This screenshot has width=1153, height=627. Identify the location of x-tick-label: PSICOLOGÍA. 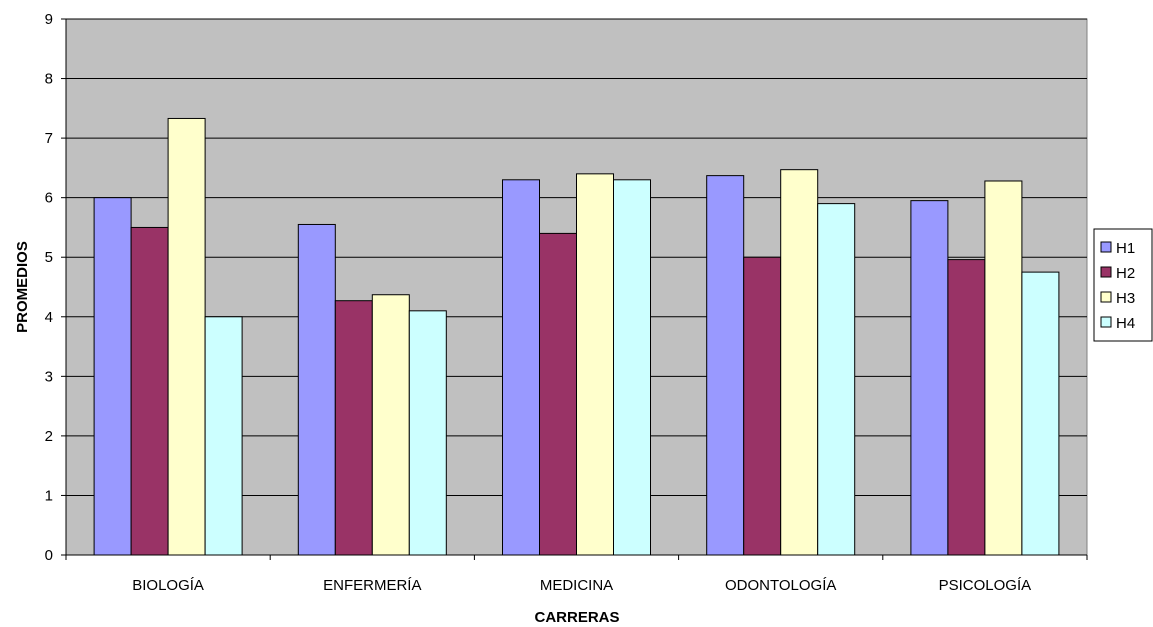
(985, 585).